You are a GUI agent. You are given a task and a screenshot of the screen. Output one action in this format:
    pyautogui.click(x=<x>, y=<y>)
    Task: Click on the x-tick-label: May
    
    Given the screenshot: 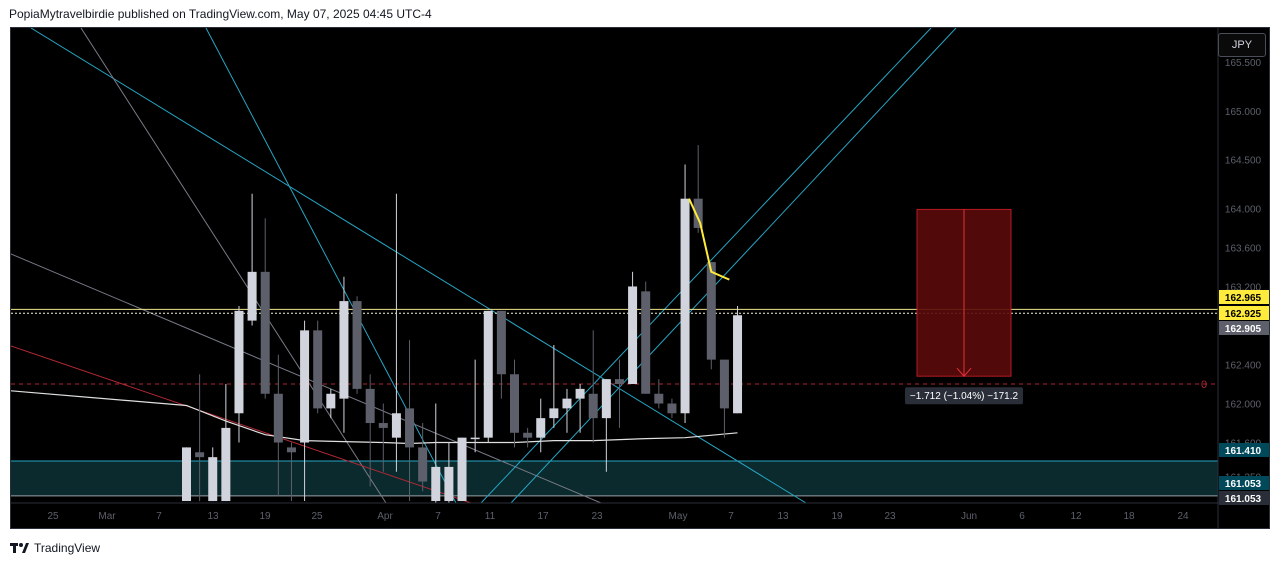 What is the action you would take?
    pyautogui.click(x=678, y=516)
    